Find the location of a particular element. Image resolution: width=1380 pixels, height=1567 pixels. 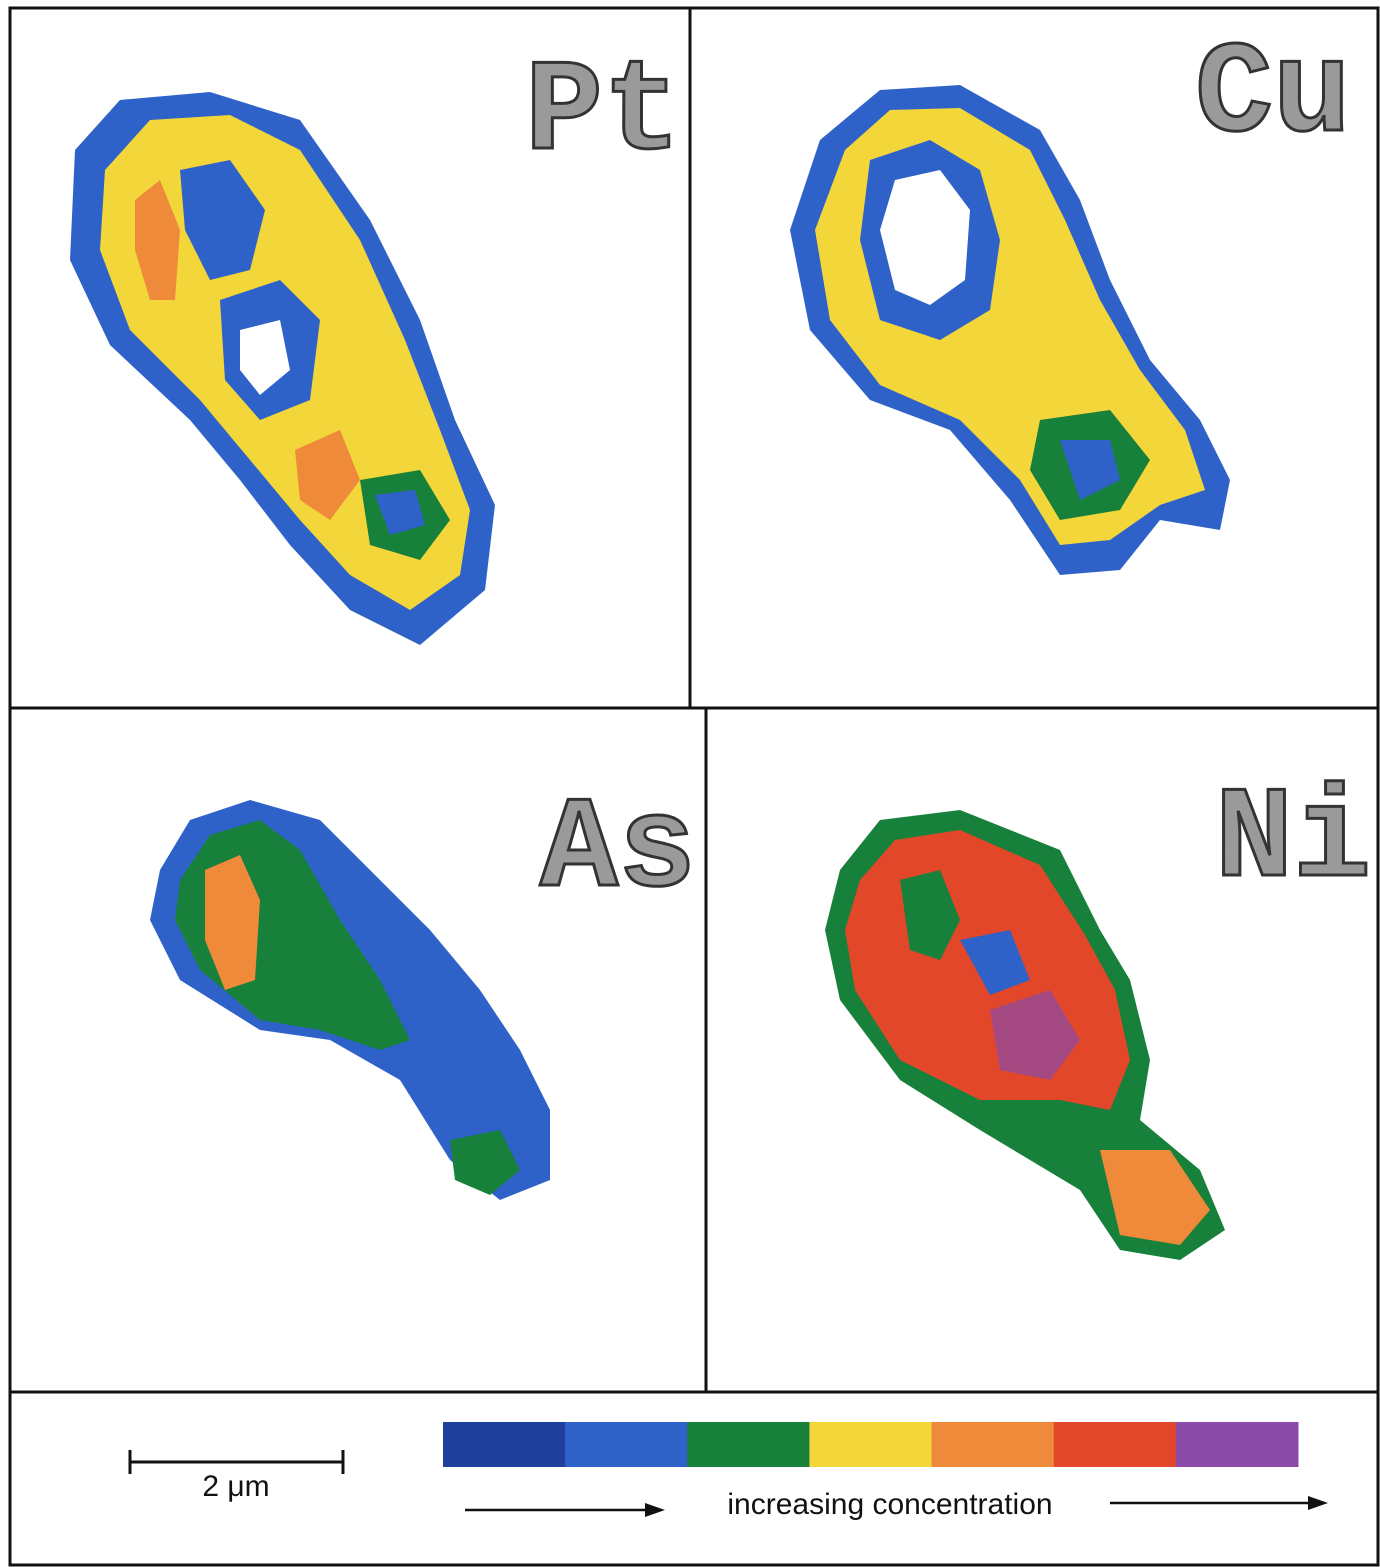

colorbar is located at coordinates (871, 1444).